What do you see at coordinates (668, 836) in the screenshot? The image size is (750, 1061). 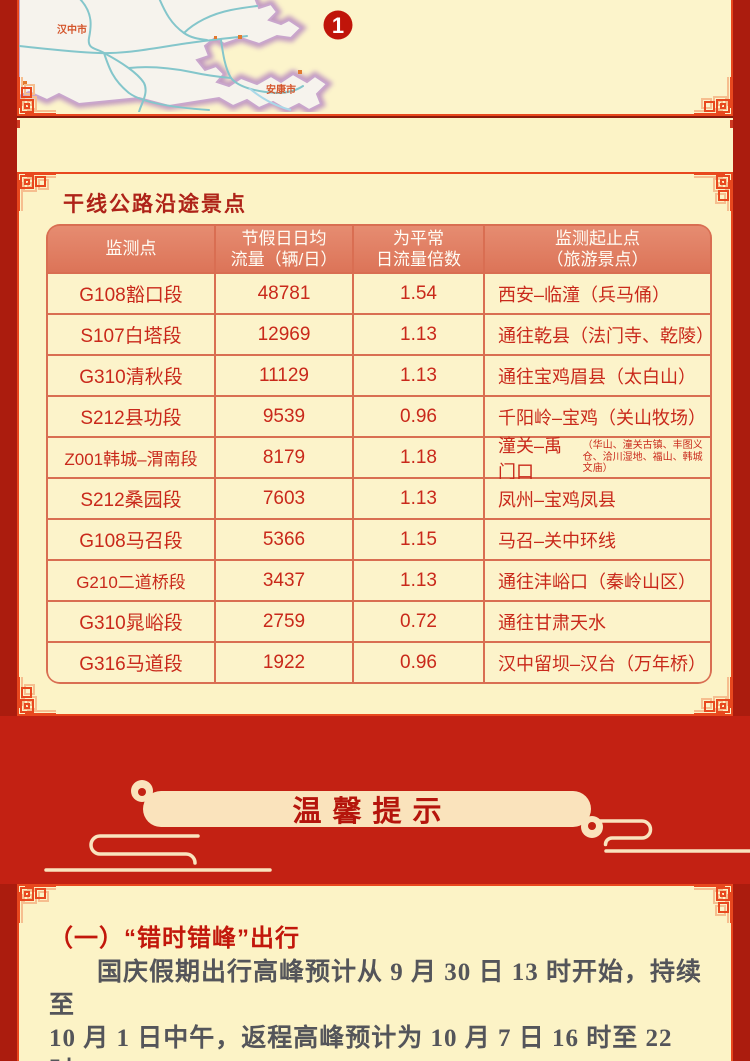 I see `cloud-decoration-right` at bounding box center [668, 836].